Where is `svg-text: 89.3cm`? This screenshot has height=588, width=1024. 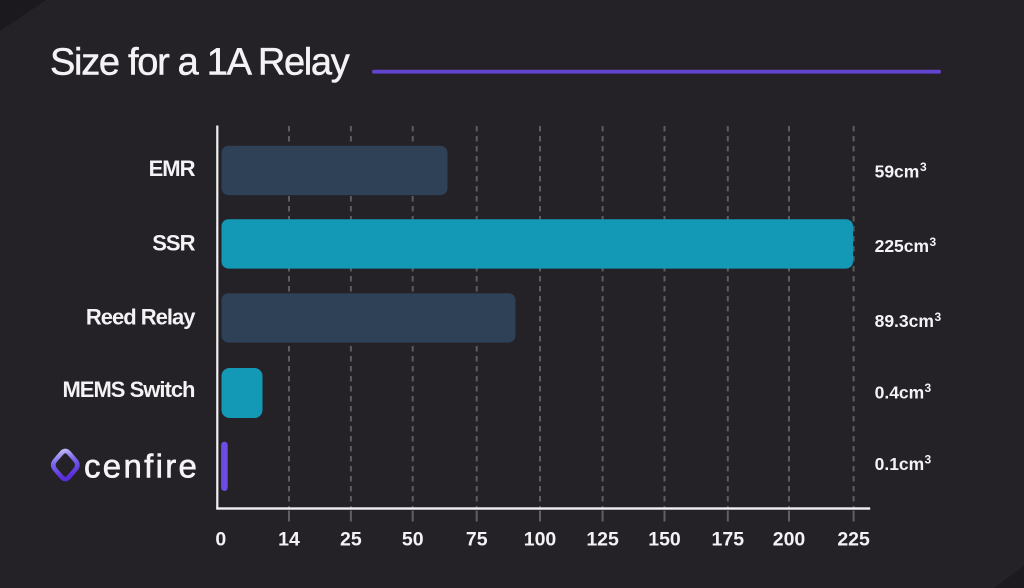 svg-text: 89.3cm is located at coordinates (904, 321).